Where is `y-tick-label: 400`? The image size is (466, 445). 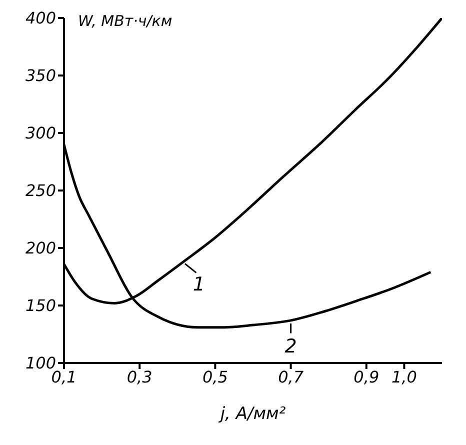 y-tick-label: 400 is located at coordinates (40, 18).